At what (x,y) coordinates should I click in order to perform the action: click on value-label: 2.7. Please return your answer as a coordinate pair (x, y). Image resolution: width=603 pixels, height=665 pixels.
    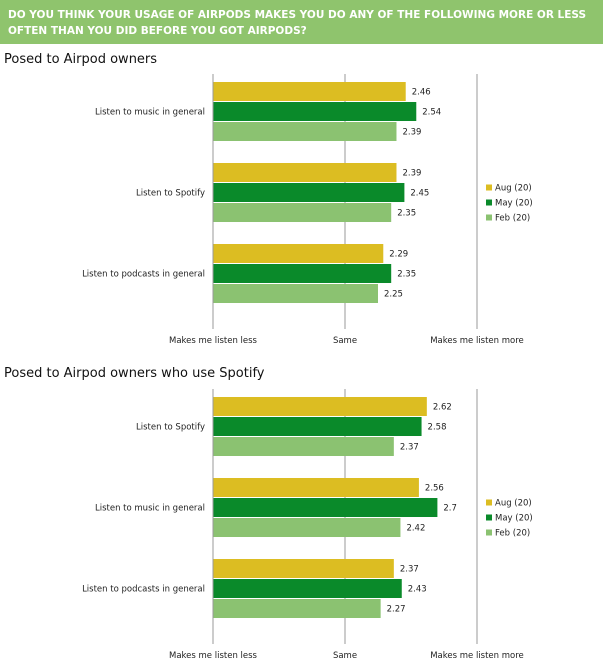
    Looking at the image, I should click on (450, 509).